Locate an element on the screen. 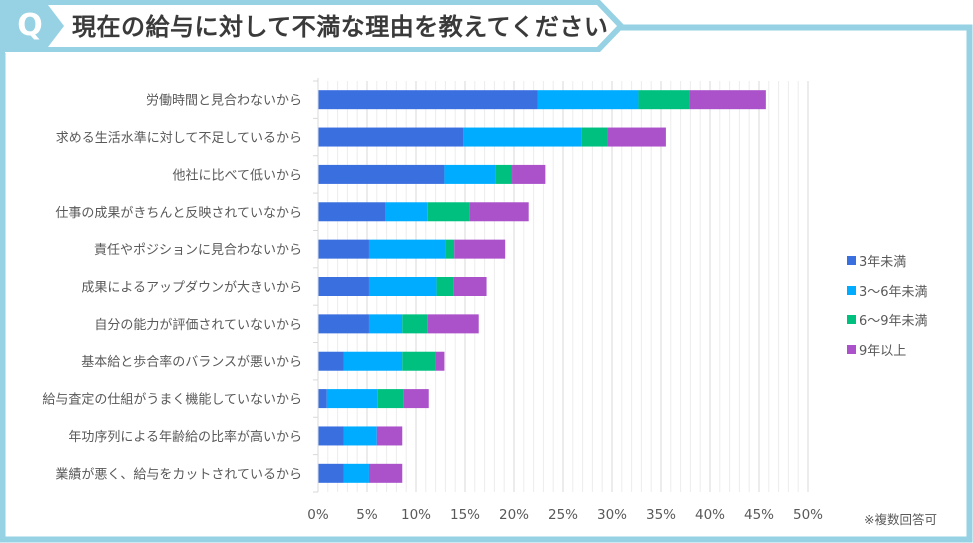 The width and height of the screenshot is (973, 543). x-tick-label: 0% is located at coordinates (318, 515).